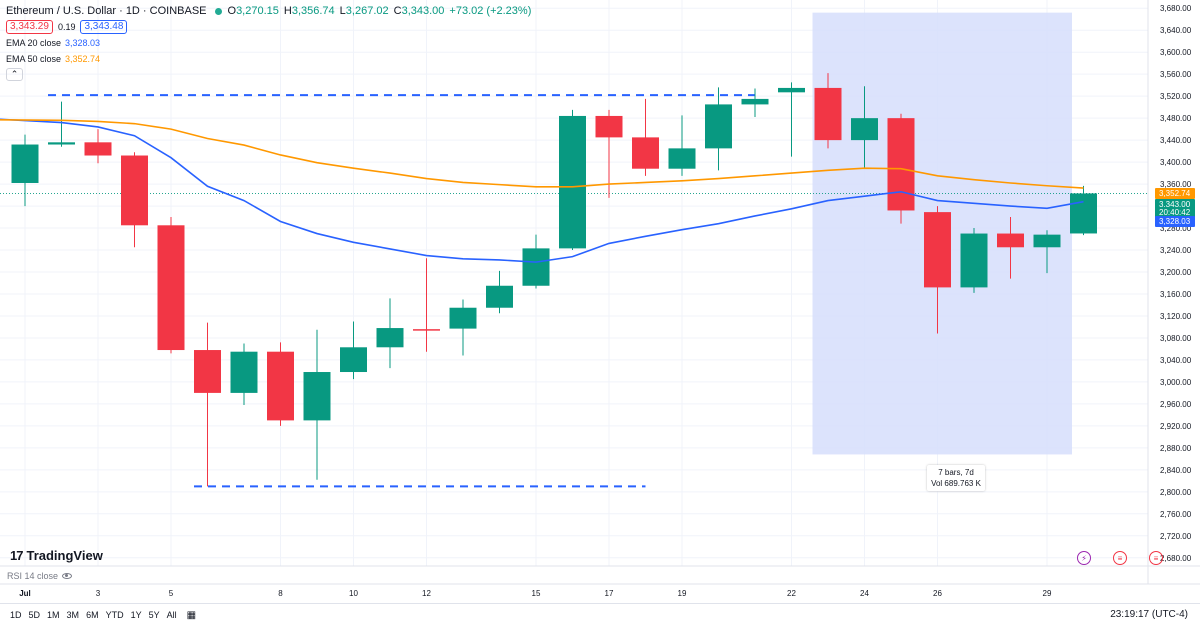 The height and width of the screenshot is (626, 1200). What do you see at coordinates (16, 615) in the screenshot?
I see `range-1d-button: 1D` at bounding box center [16, 615].